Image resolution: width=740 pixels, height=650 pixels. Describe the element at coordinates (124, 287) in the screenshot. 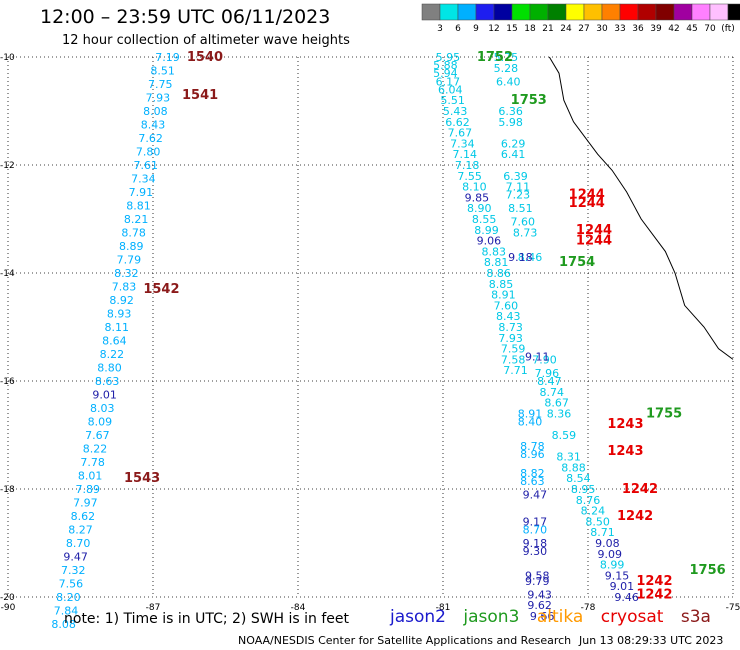

I see `wave-height-value: 7.83` at that location.